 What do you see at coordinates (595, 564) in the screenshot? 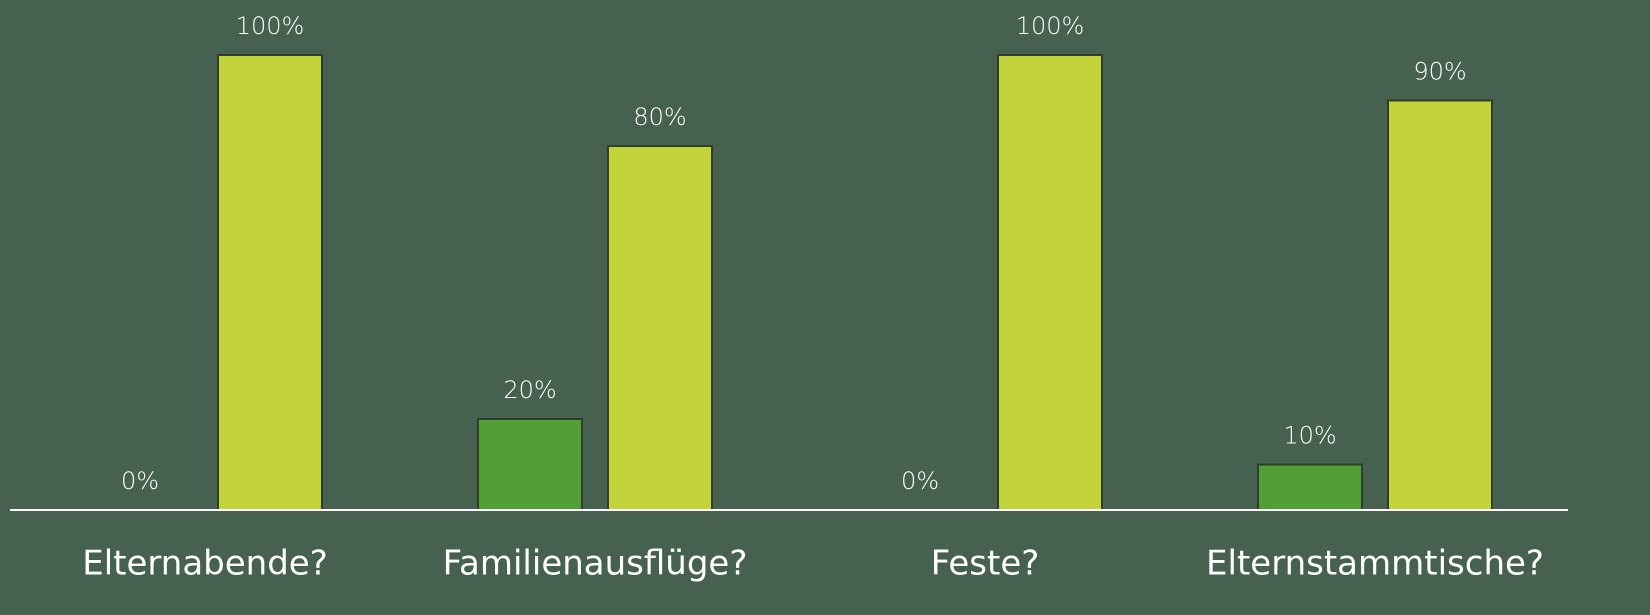
I see `x-tick-label: Familienausflüge?` at bounding box center [595, 564].